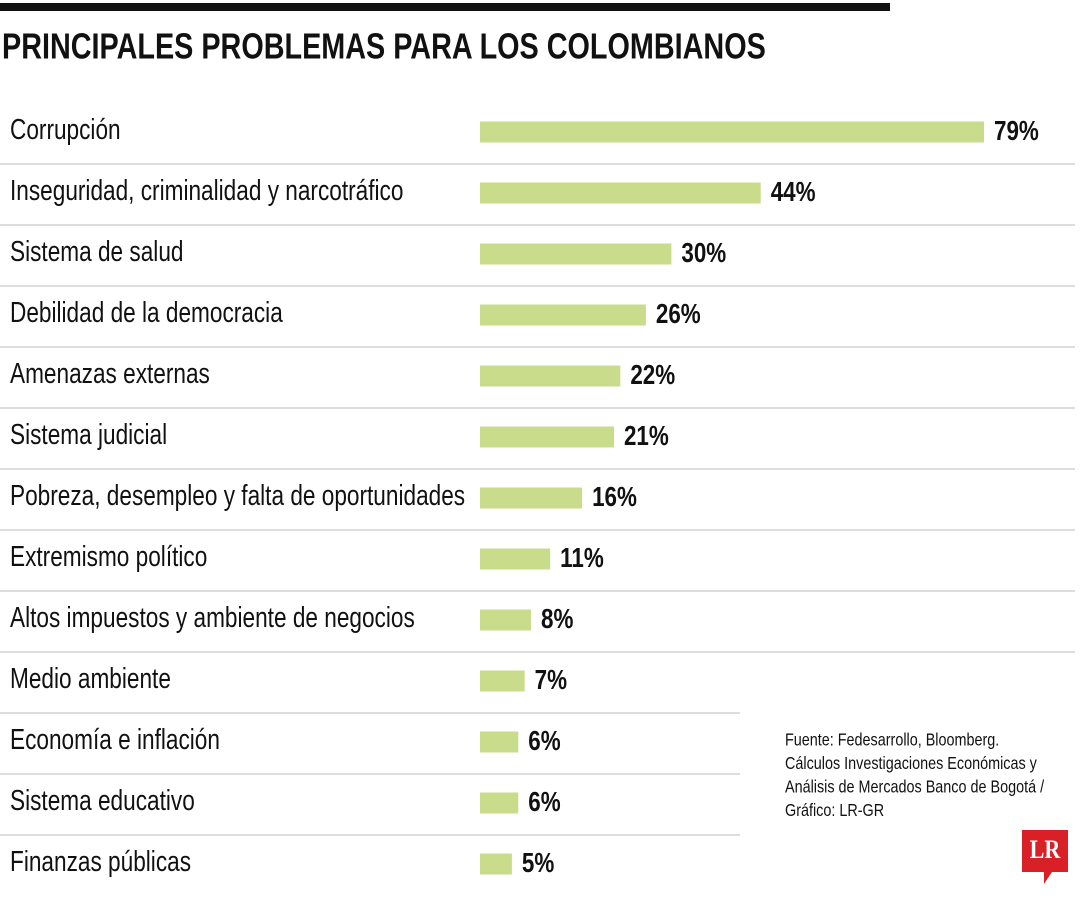  What do you see at coordinates (703, 253) in the screenshot?
I see `value-label: 30%` at bounding box center [703, 253].